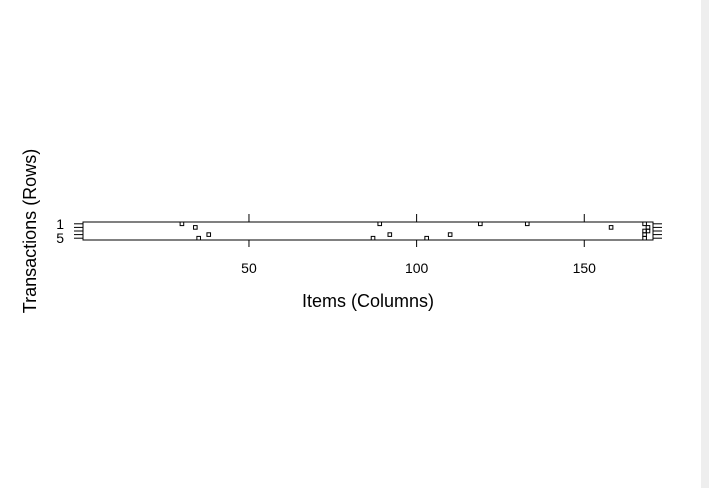  I want to click on y-tick-label-1: 1, so click(60, 224).